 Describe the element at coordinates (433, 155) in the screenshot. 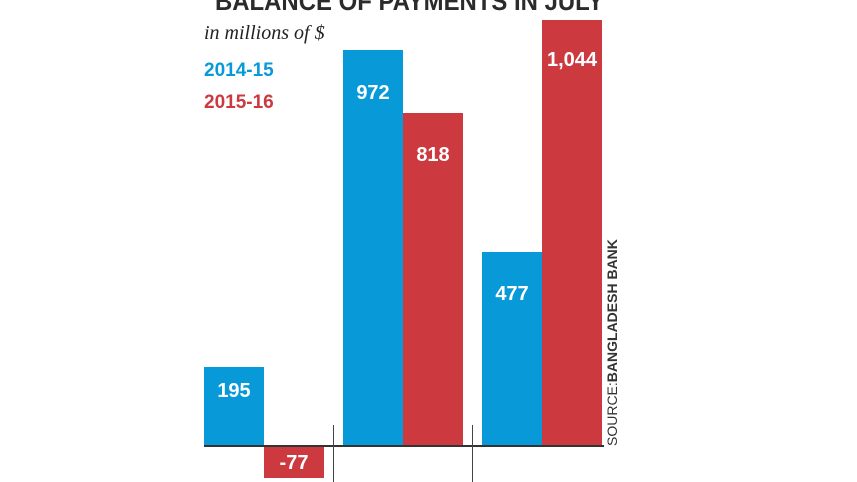

I see `bar-label: 818` at that location.